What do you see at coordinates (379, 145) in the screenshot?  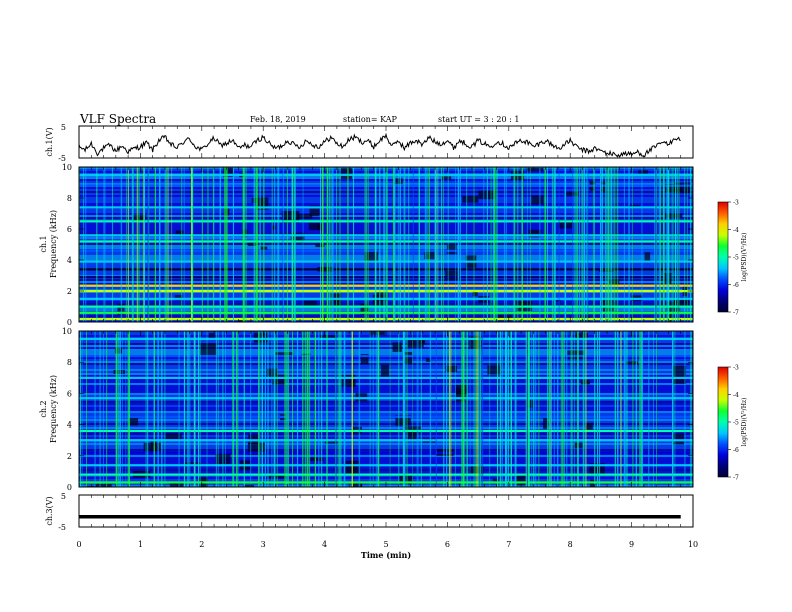 I see `ch1-waveform-series` at bounding box center [379, 145].